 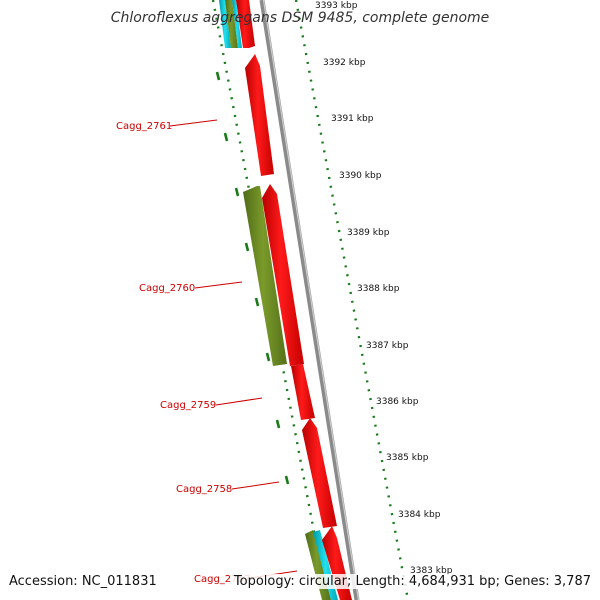 I want to click on tick-label-3386: 3386 kbp, so click(x=397, y=402).